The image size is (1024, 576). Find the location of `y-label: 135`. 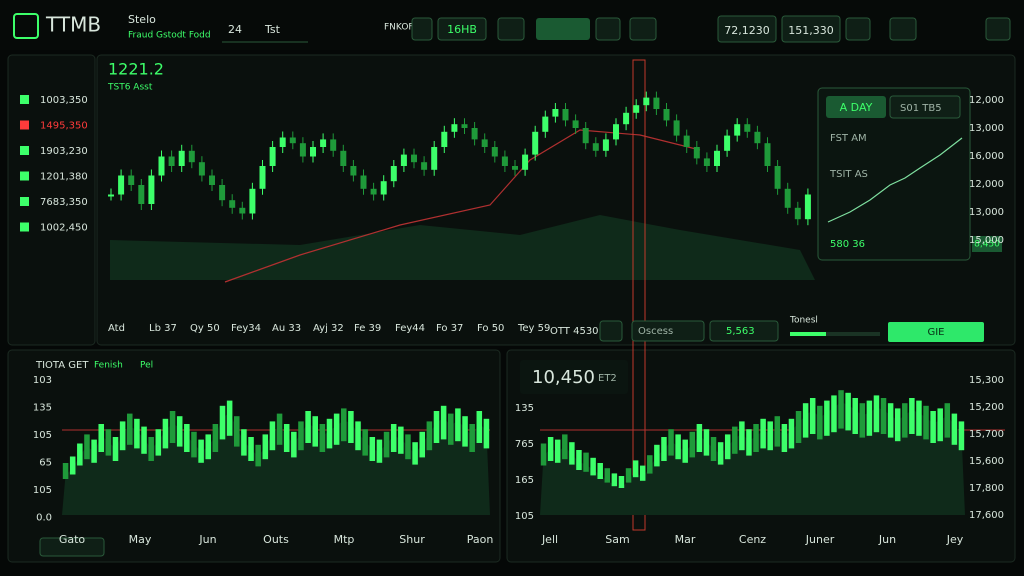

y-label: 135 is located at coordinates (524, 408).